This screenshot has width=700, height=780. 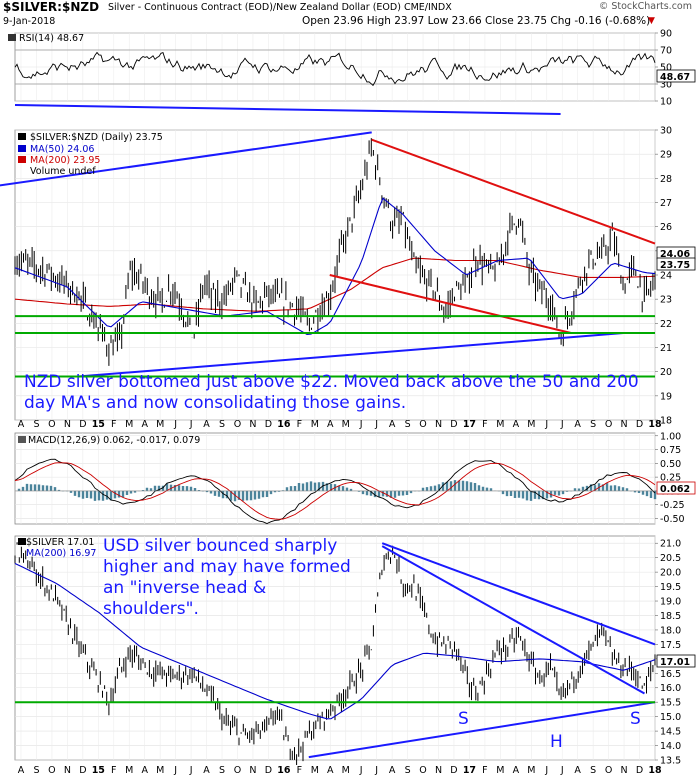 What do you see at coordinates (670, 688) in the screenshot?
I see `y-tick-label: 16.0` at bounding box center [670, 688].